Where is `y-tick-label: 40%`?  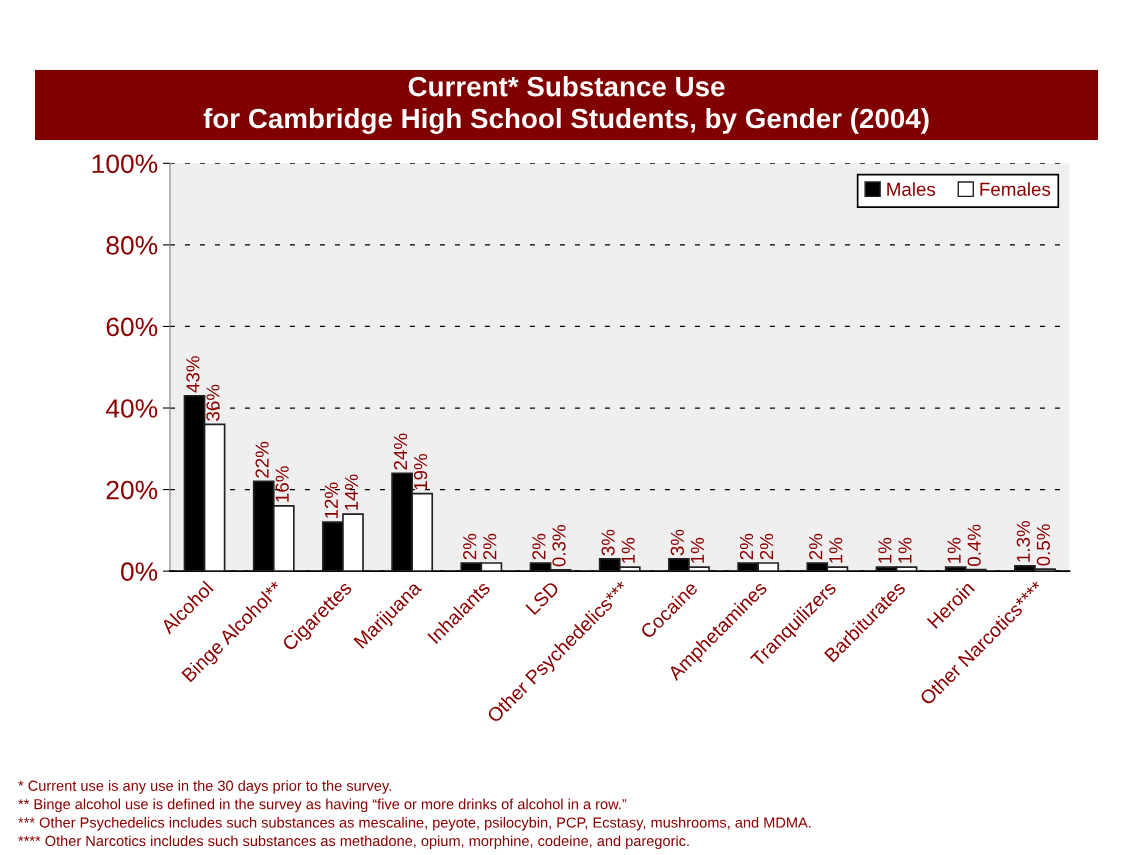
y-tick-label: 40% is located at coordinates (131, 408).